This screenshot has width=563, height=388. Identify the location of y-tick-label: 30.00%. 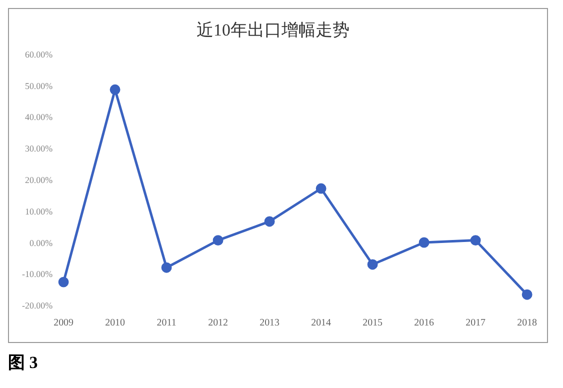
(39, 149).